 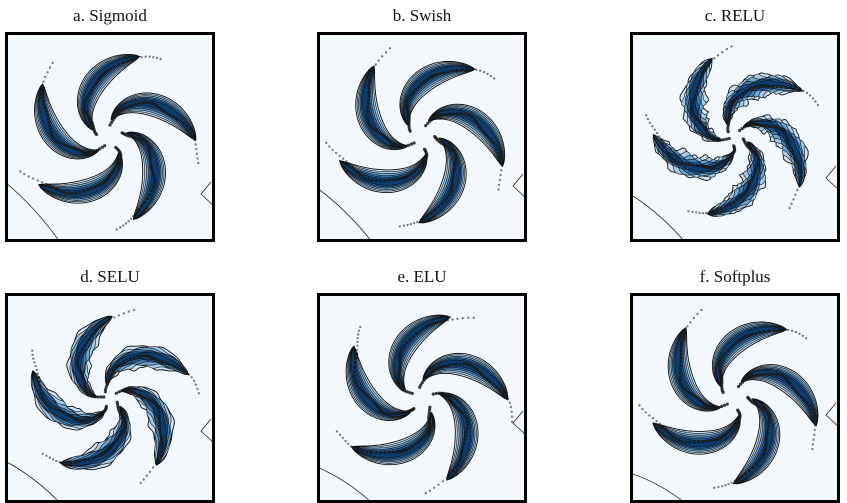 What do you see at coordinates (439, 96) in the screenshot?
I see `contour-level` at bounding box center [439, 96].